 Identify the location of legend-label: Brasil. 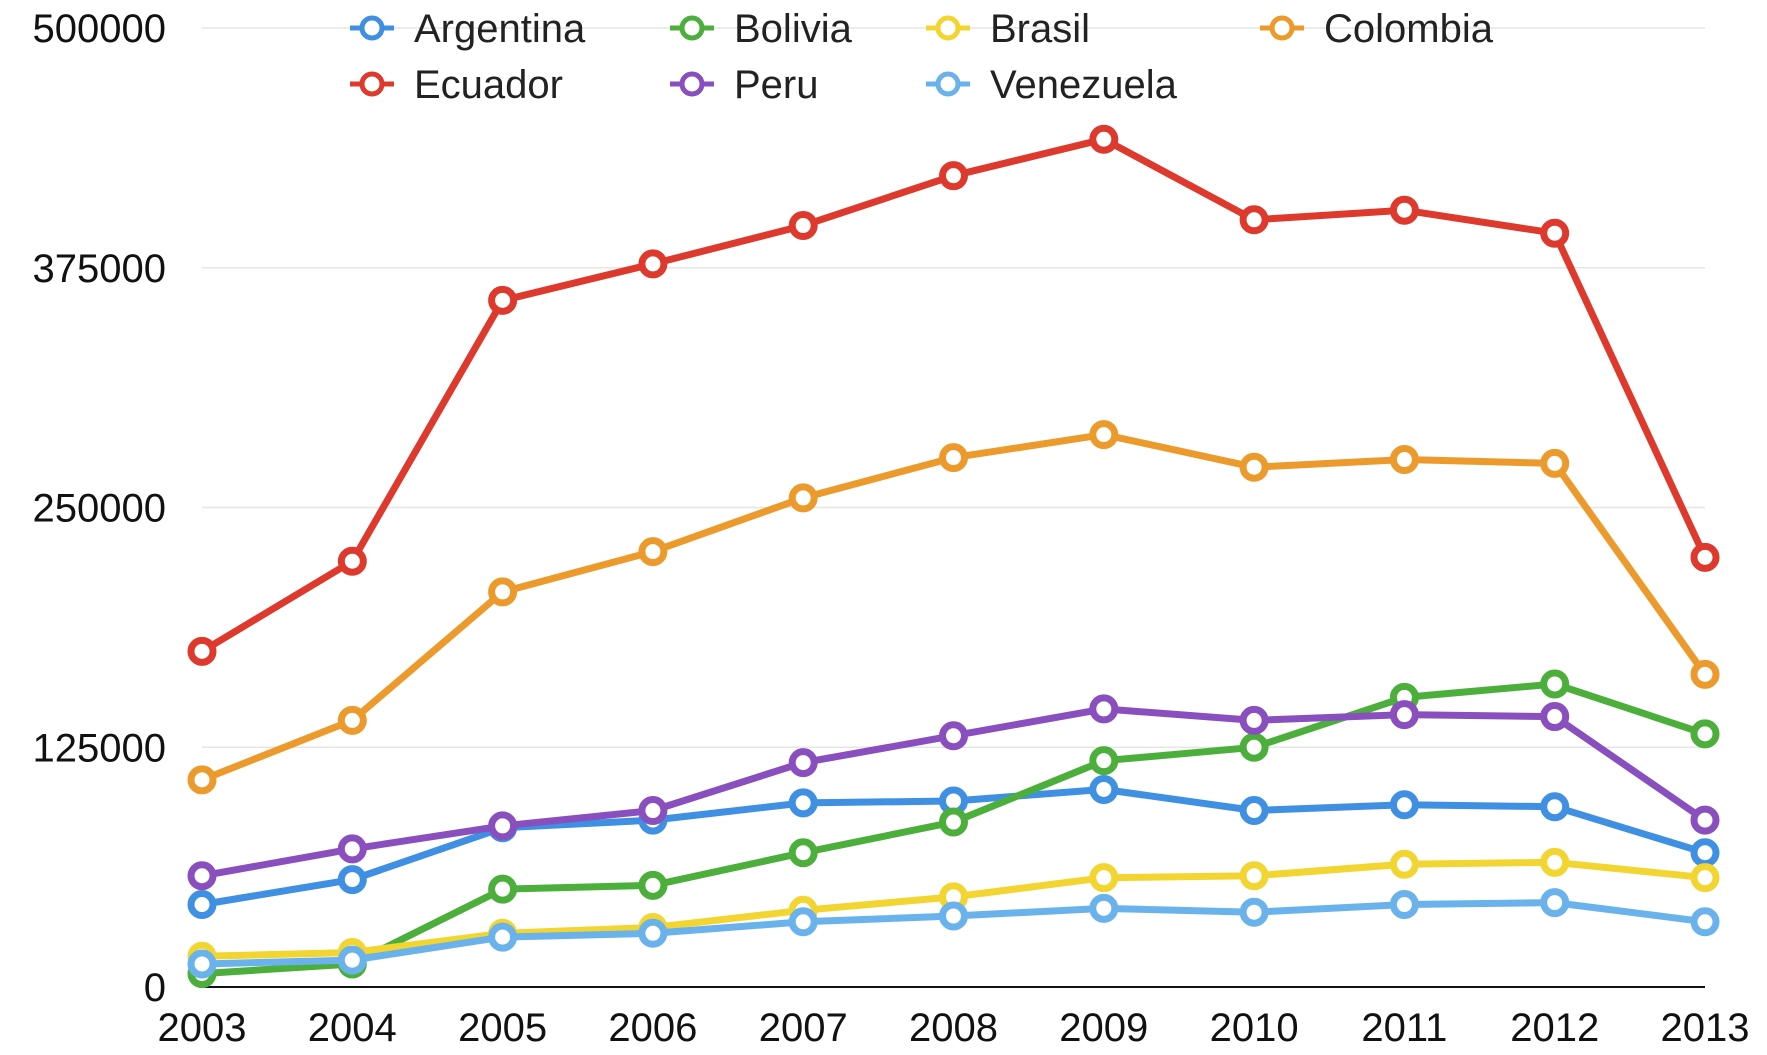
(1040, 29).